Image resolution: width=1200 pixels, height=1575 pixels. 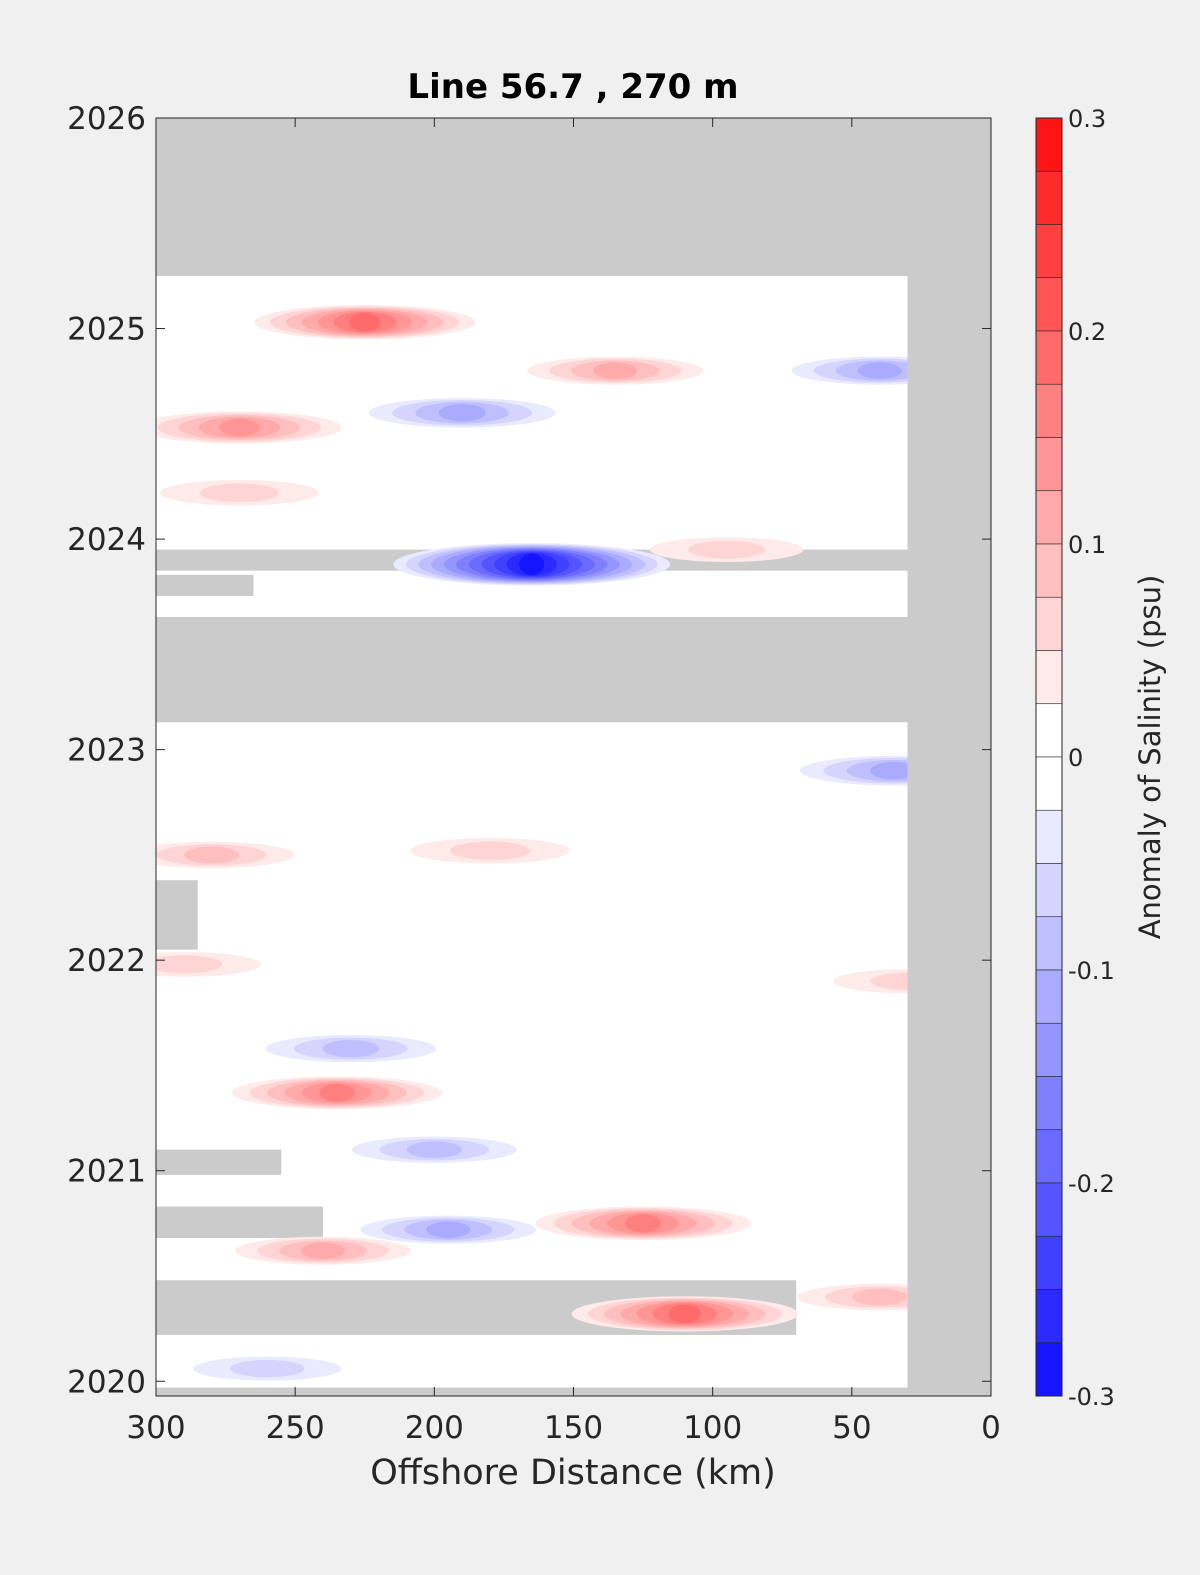 What do you see at coordinates (106, 540) in the screenshot?
I see `y-tick-label: 2024` at bounding box center [106, 540].